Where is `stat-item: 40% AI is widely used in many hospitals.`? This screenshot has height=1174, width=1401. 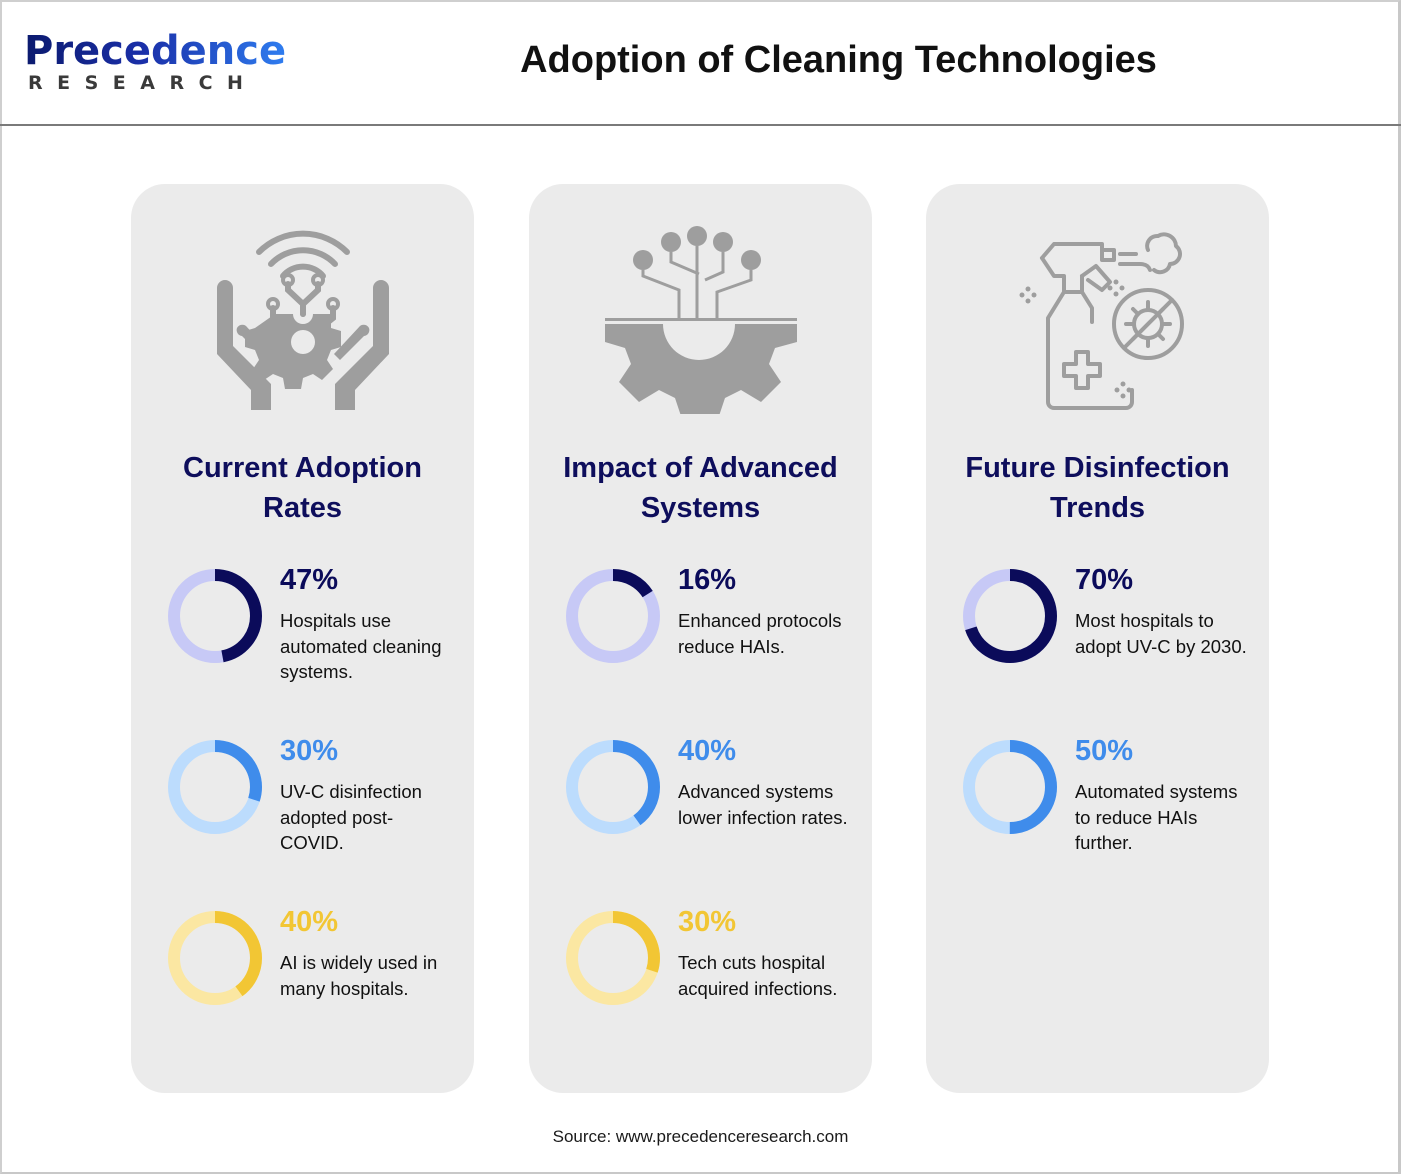 stat-item: 40% AI is widely used in many hospitals. is located at coordinates (317, 983).